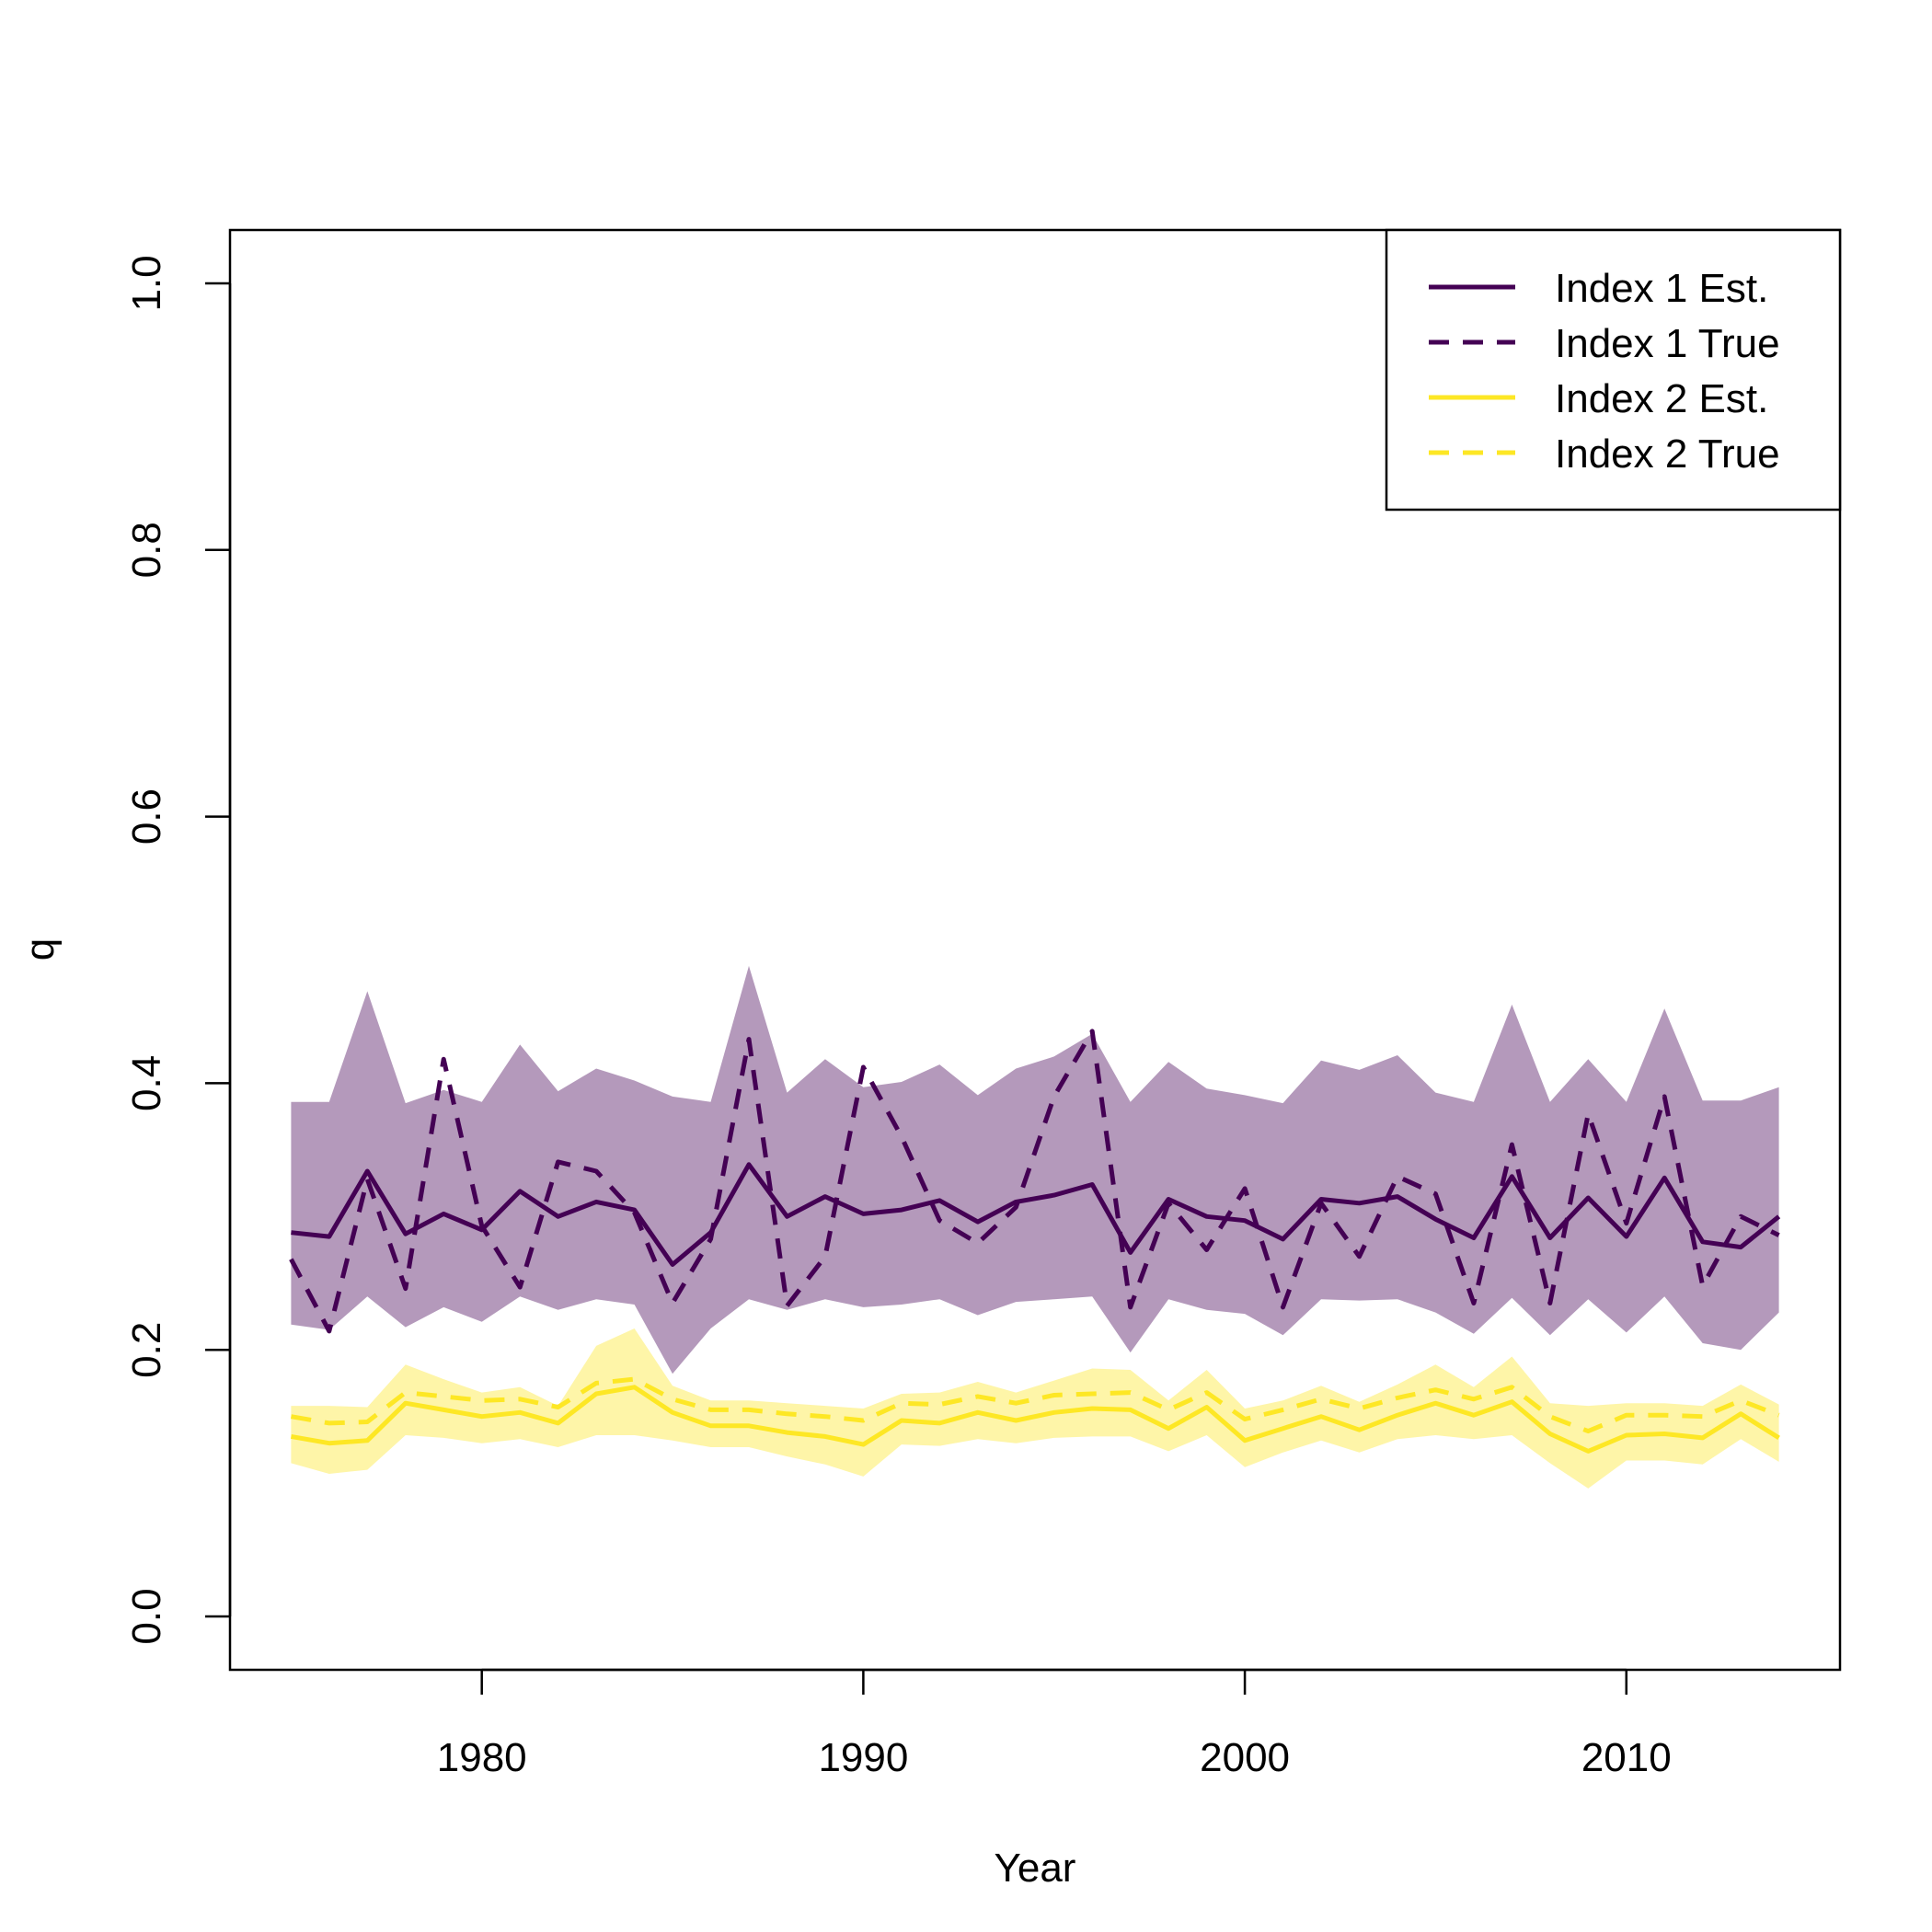 This screenshot has height=1932, width=1932. What do you see at coordinates (863, 1757) in the screenshot?
I see `x-tick-label: 1990` at bounding box center [863, 1757].